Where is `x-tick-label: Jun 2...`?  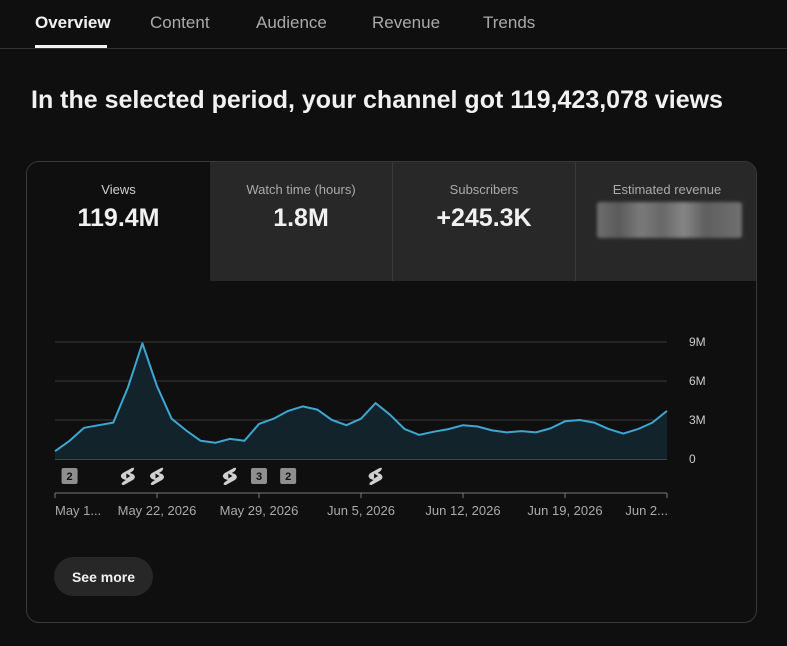 x-tick-label: Jun 2... is located at coordinates (646, 510).